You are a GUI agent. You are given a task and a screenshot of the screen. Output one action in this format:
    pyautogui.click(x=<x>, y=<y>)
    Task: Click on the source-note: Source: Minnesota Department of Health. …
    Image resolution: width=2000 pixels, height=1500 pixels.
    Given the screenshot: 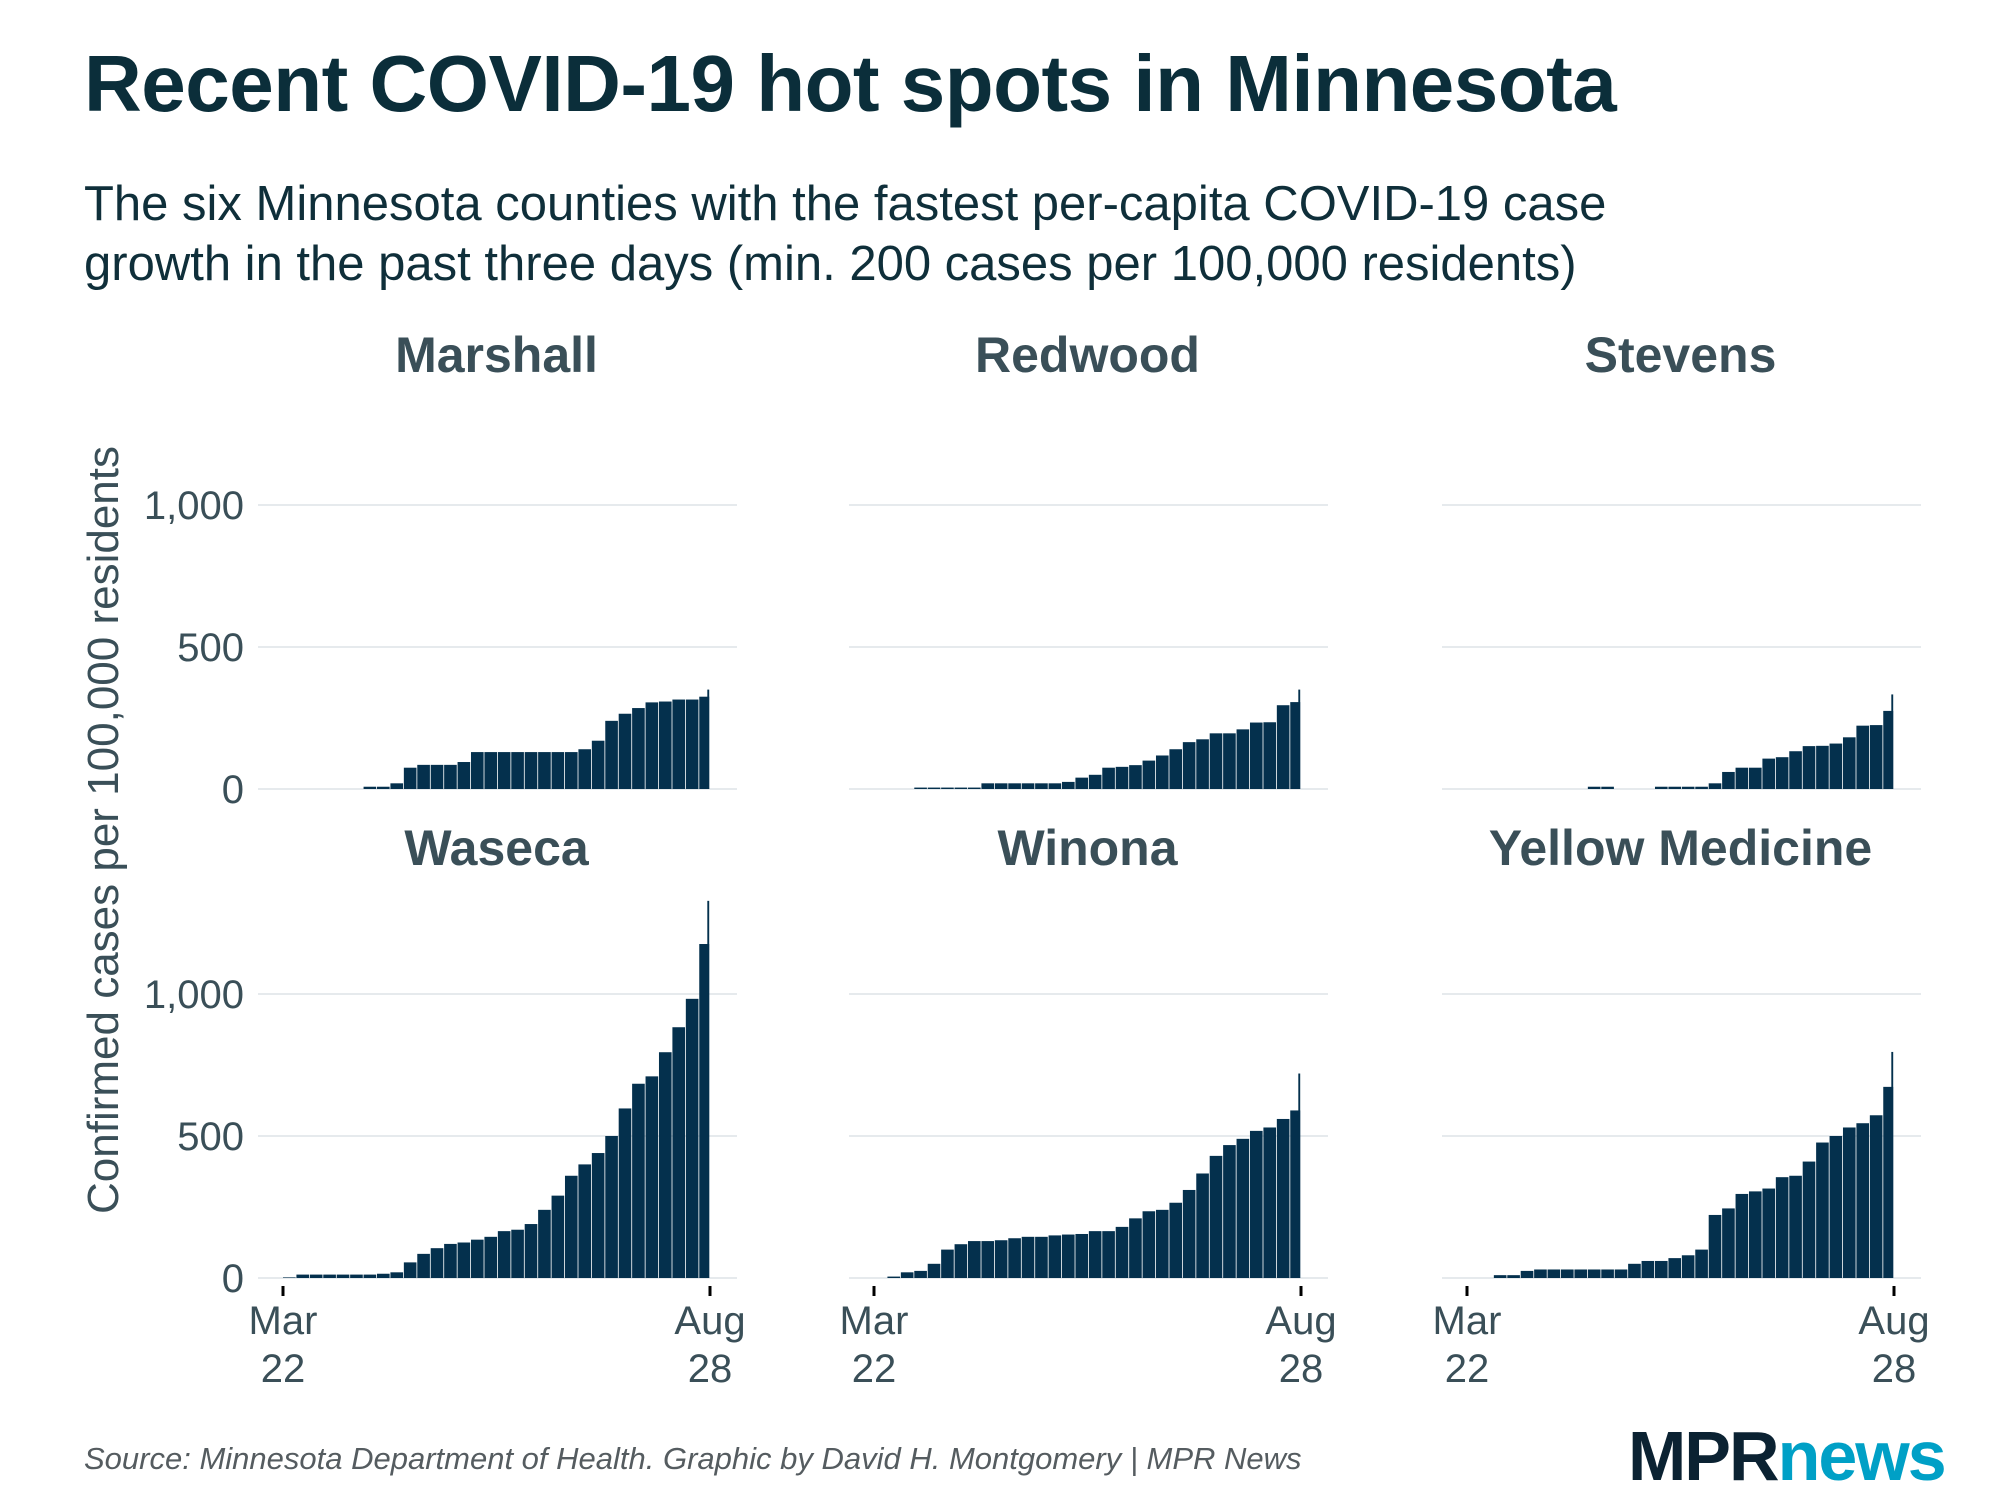 What is the action you would take?
    pyautogui.click(x=693, y=1458)
    